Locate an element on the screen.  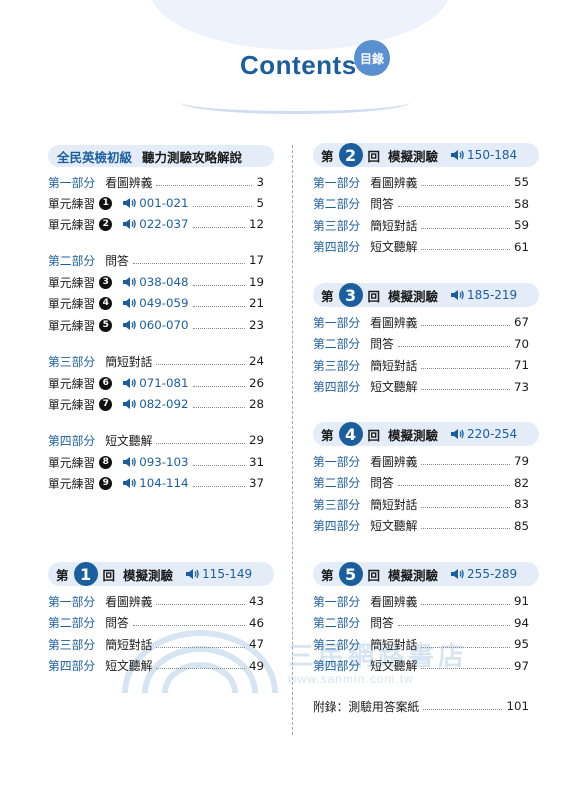
appendix-entry: 附錄：測驗用答案紙 101 is located at coordinates (421, 706).